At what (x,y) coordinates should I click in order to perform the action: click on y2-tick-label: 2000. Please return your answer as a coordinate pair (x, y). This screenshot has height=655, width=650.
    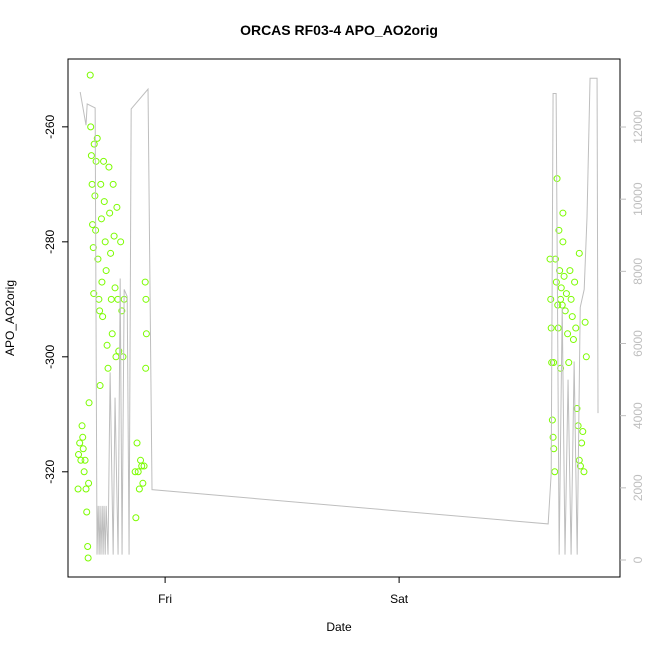
    Looking at the image, I should click on (638, 487).